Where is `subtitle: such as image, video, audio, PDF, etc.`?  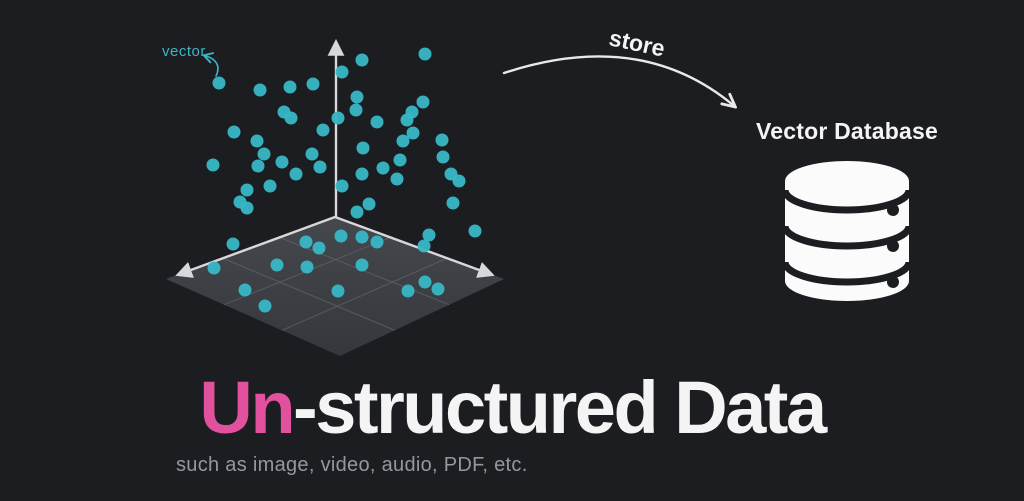 subtitle: such as image, video, audio, PDF, etc. is located at coordinates (352, 465).